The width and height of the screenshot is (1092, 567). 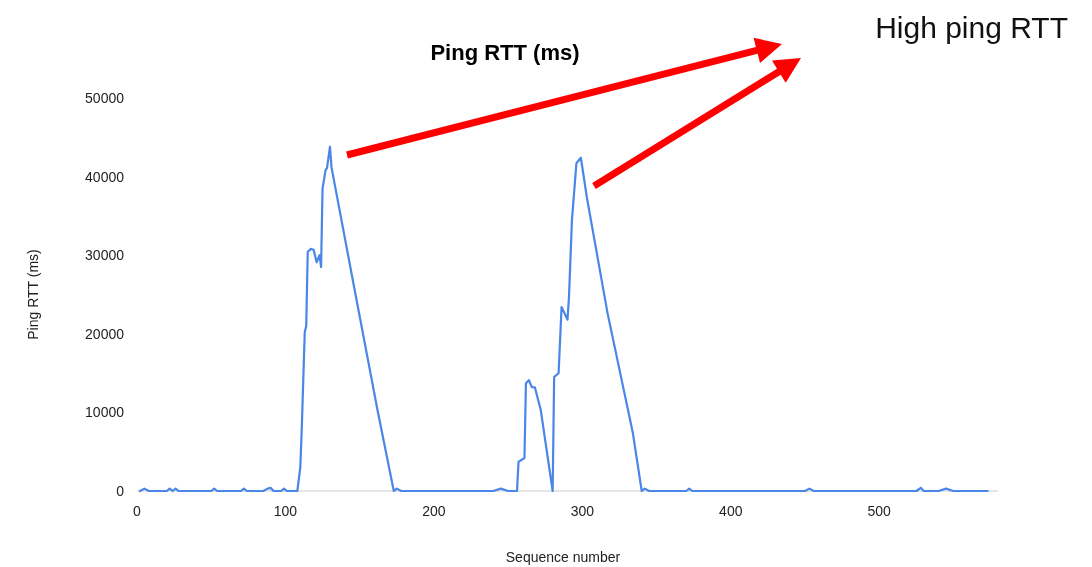 I want to click on y-axis-title: Ping RTT (ms), so click(x=33, y=294).